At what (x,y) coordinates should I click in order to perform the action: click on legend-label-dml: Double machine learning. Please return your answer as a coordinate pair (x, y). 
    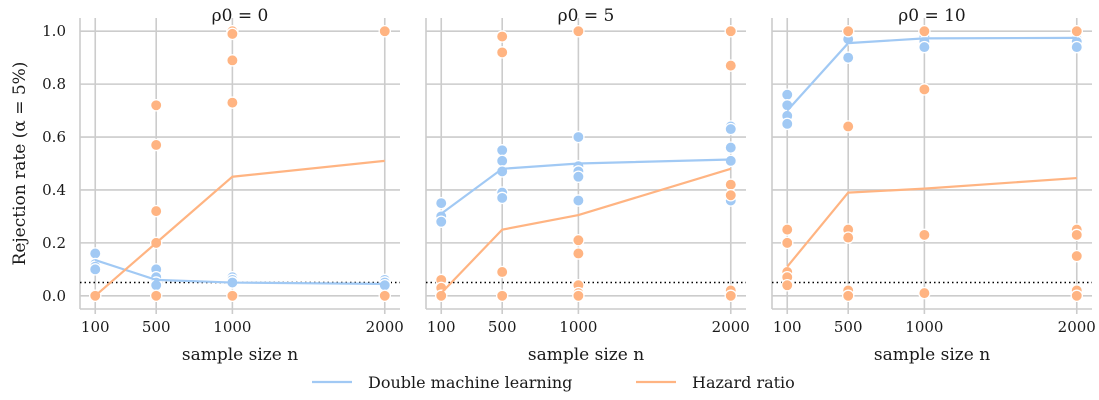
    Looking at the image, I should click on (470, 382).